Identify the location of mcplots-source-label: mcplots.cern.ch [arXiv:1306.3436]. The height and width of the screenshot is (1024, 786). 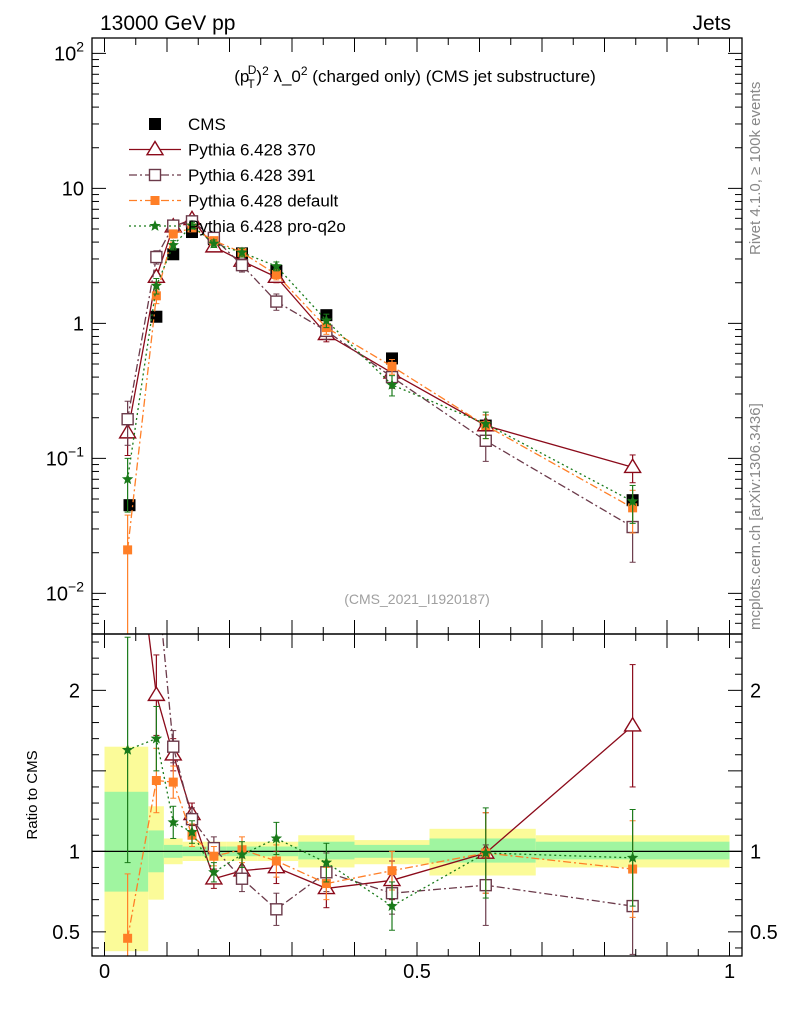
(755, 516).